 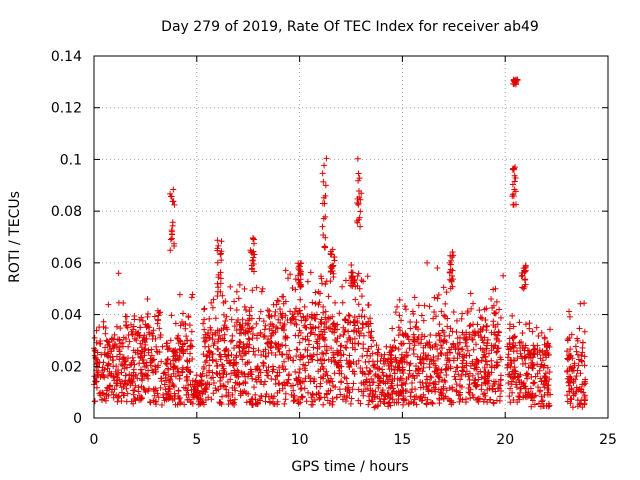 What do you see at coordinates (196, 440) in the screenshot?
I see `x-tick-label: 5` at bounding box center [196, 440].